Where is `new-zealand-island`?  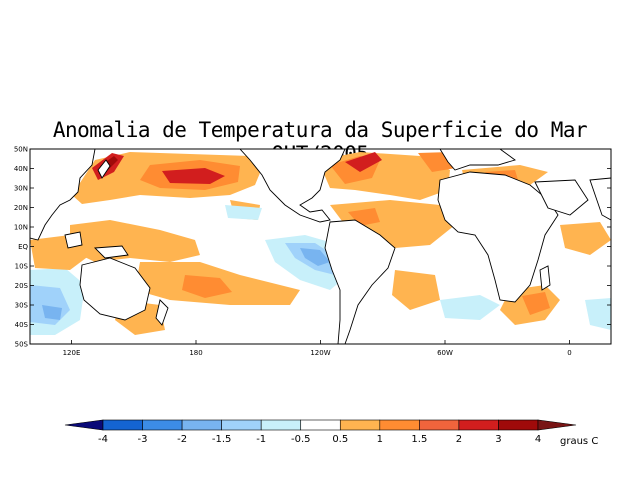 new-zealand-island is located at coordinates (162, 312).